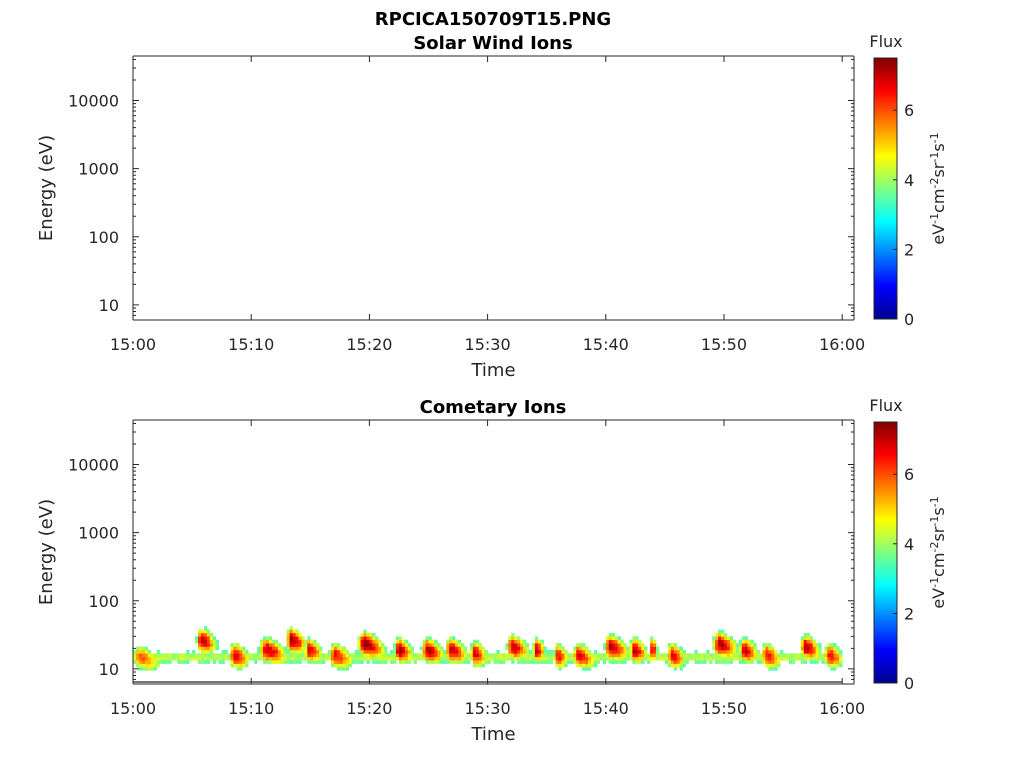 This screenshot has height=768, width=1024. I want to click on panel-title: Cometary Ions, so click(493, 407).